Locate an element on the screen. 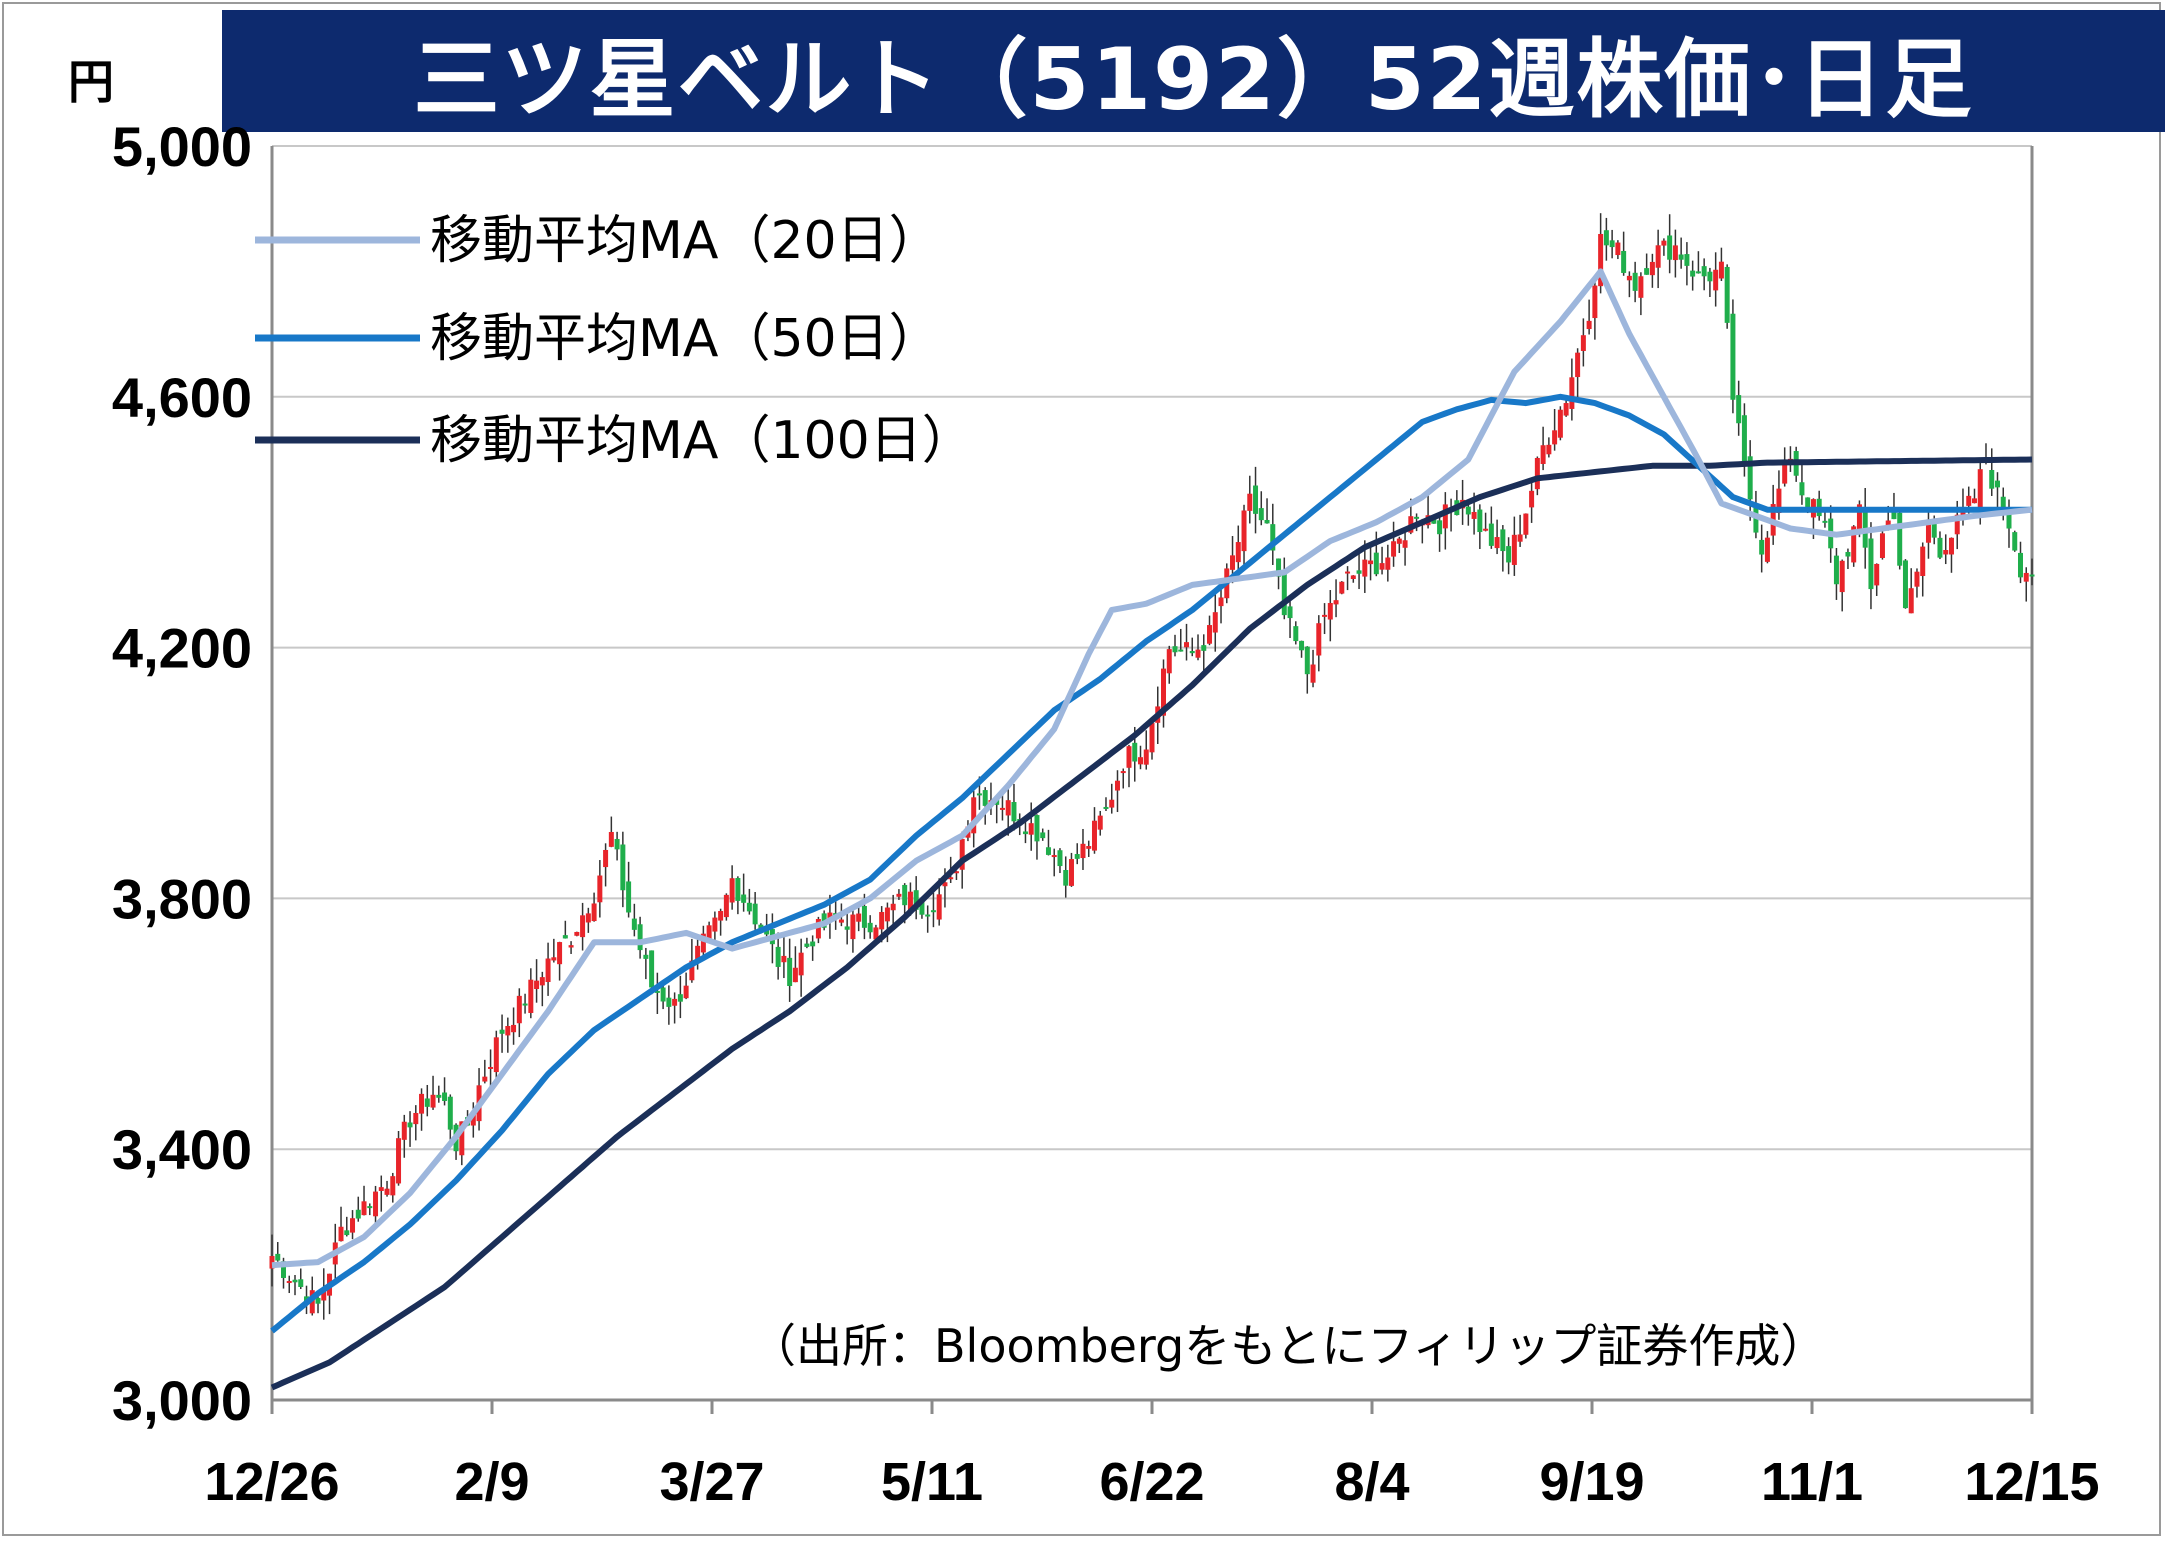  x-tick-label: 3/27 is located at coordinates (711, 1482).